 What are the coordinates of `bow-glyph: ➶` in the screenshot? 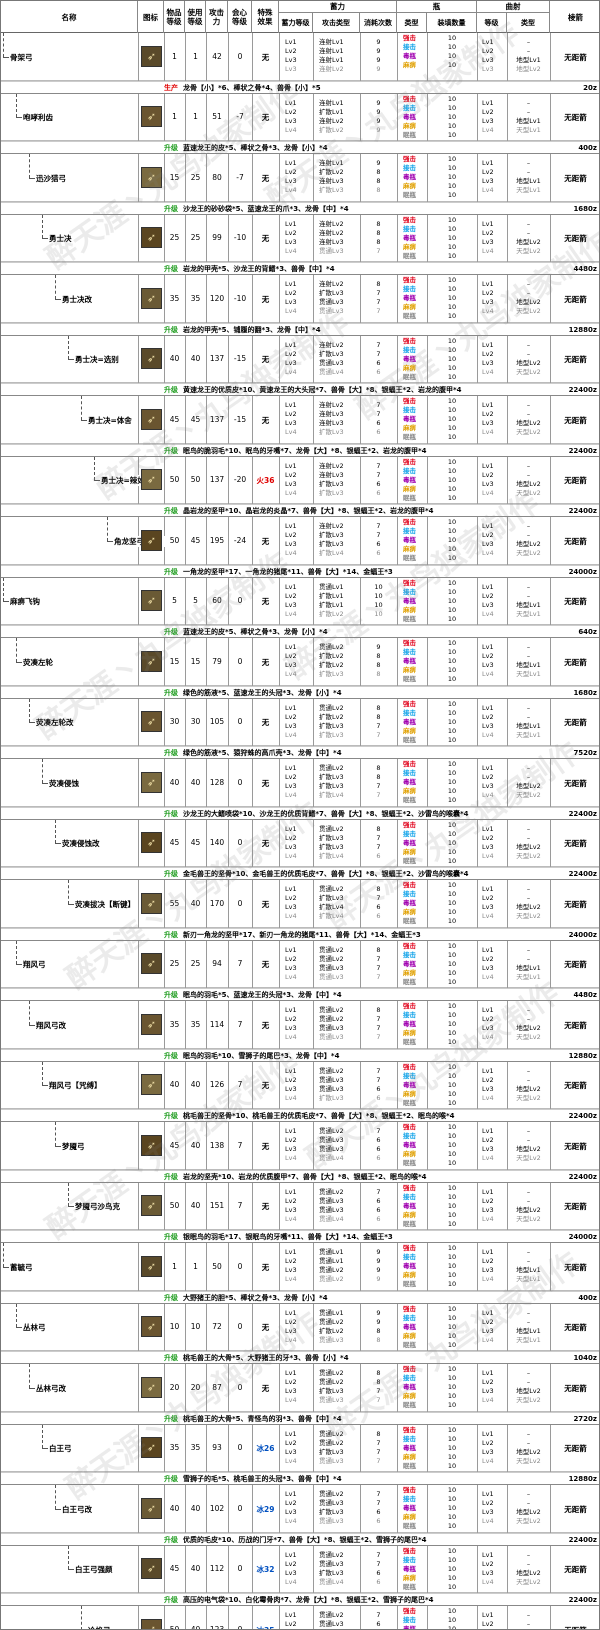 It's located at (151, 1024).